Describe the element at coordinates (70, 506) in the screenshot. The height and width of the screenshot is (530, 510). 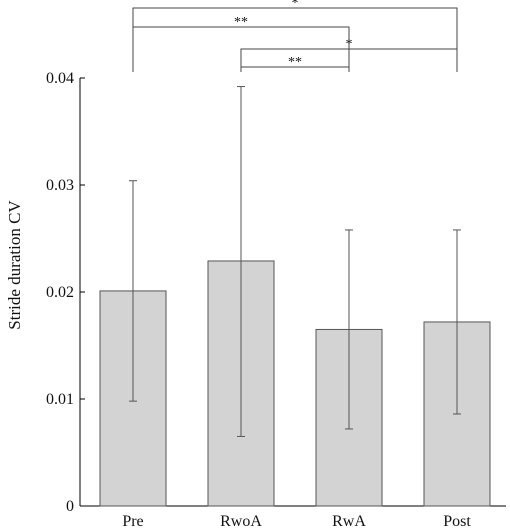
I see `y-tick-label: 0` at that location.